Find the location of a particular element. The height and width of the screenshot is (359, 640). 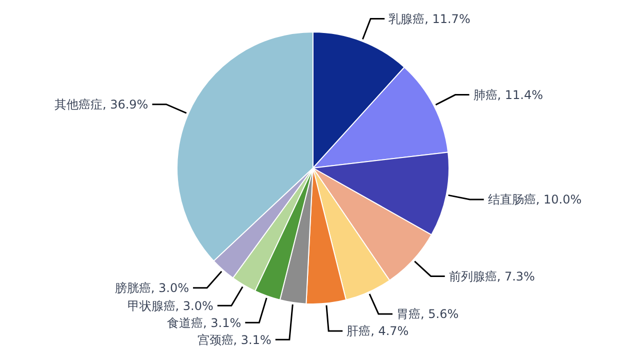

slice-label: 乳腺癌, 11.7% is located at coordinates (429, 19).